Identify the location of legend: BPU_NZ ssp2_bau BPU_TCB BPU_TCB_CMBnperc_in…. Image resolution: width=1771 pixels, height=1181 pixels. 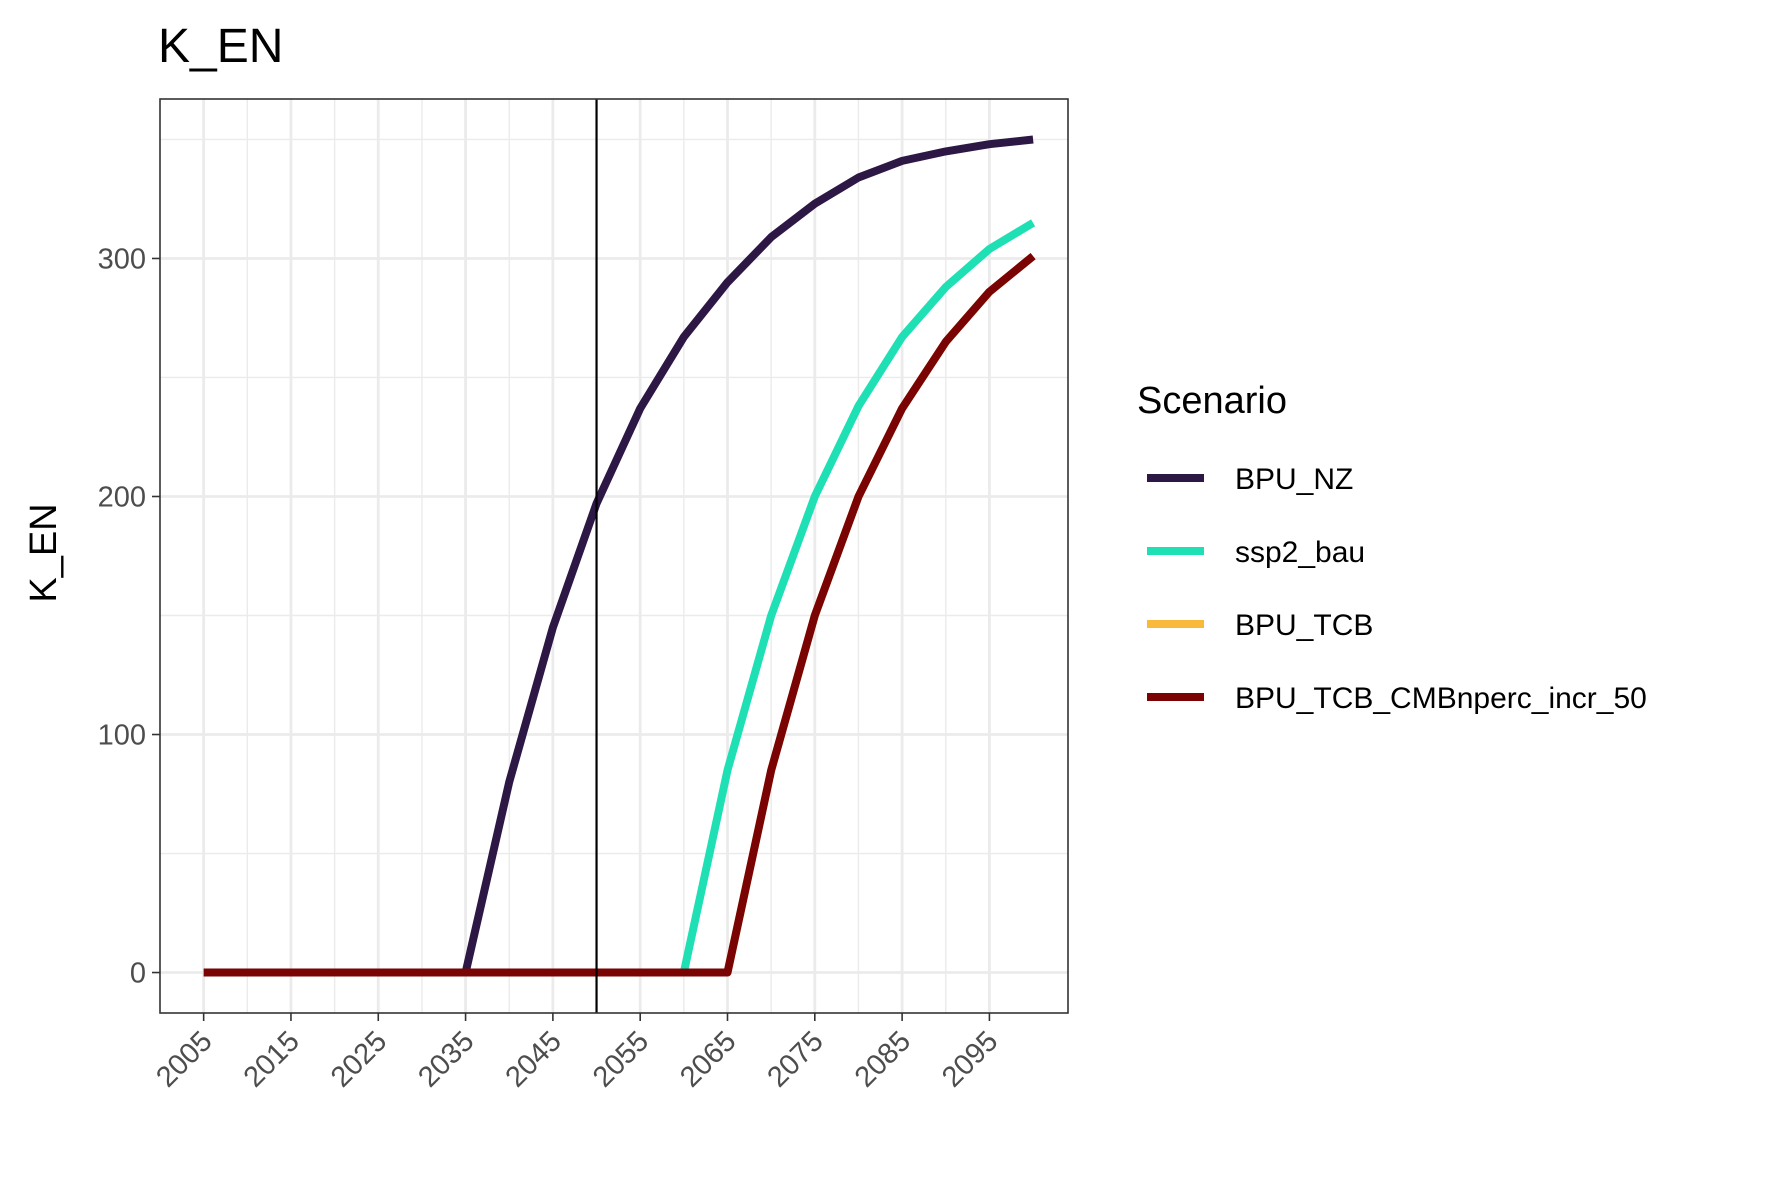
(1397, 589).